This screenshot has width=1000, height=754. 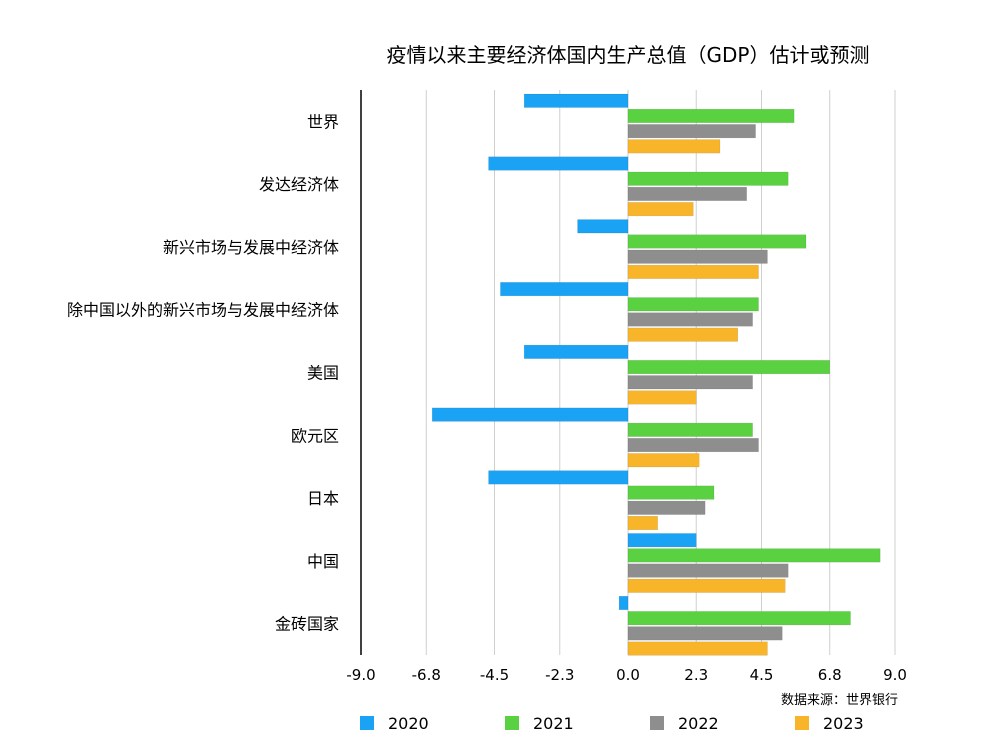 What do you see at coordinates (612, 723) in the screenshot?
I see `legend: 2020 2021 2022 2023` at bounding box center [612, 723].